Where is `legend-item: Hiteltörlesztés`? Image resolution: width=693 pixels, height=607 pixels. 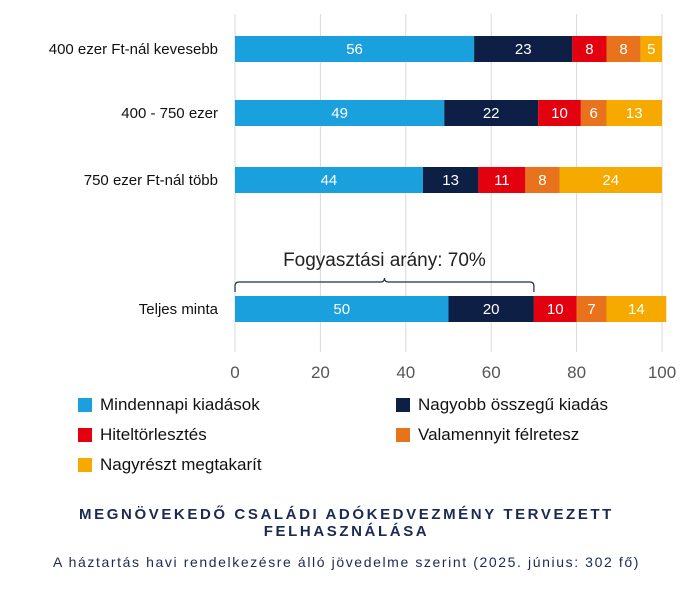
legend-item: Hiteltörlesztés is located at coordinates (237, 435).